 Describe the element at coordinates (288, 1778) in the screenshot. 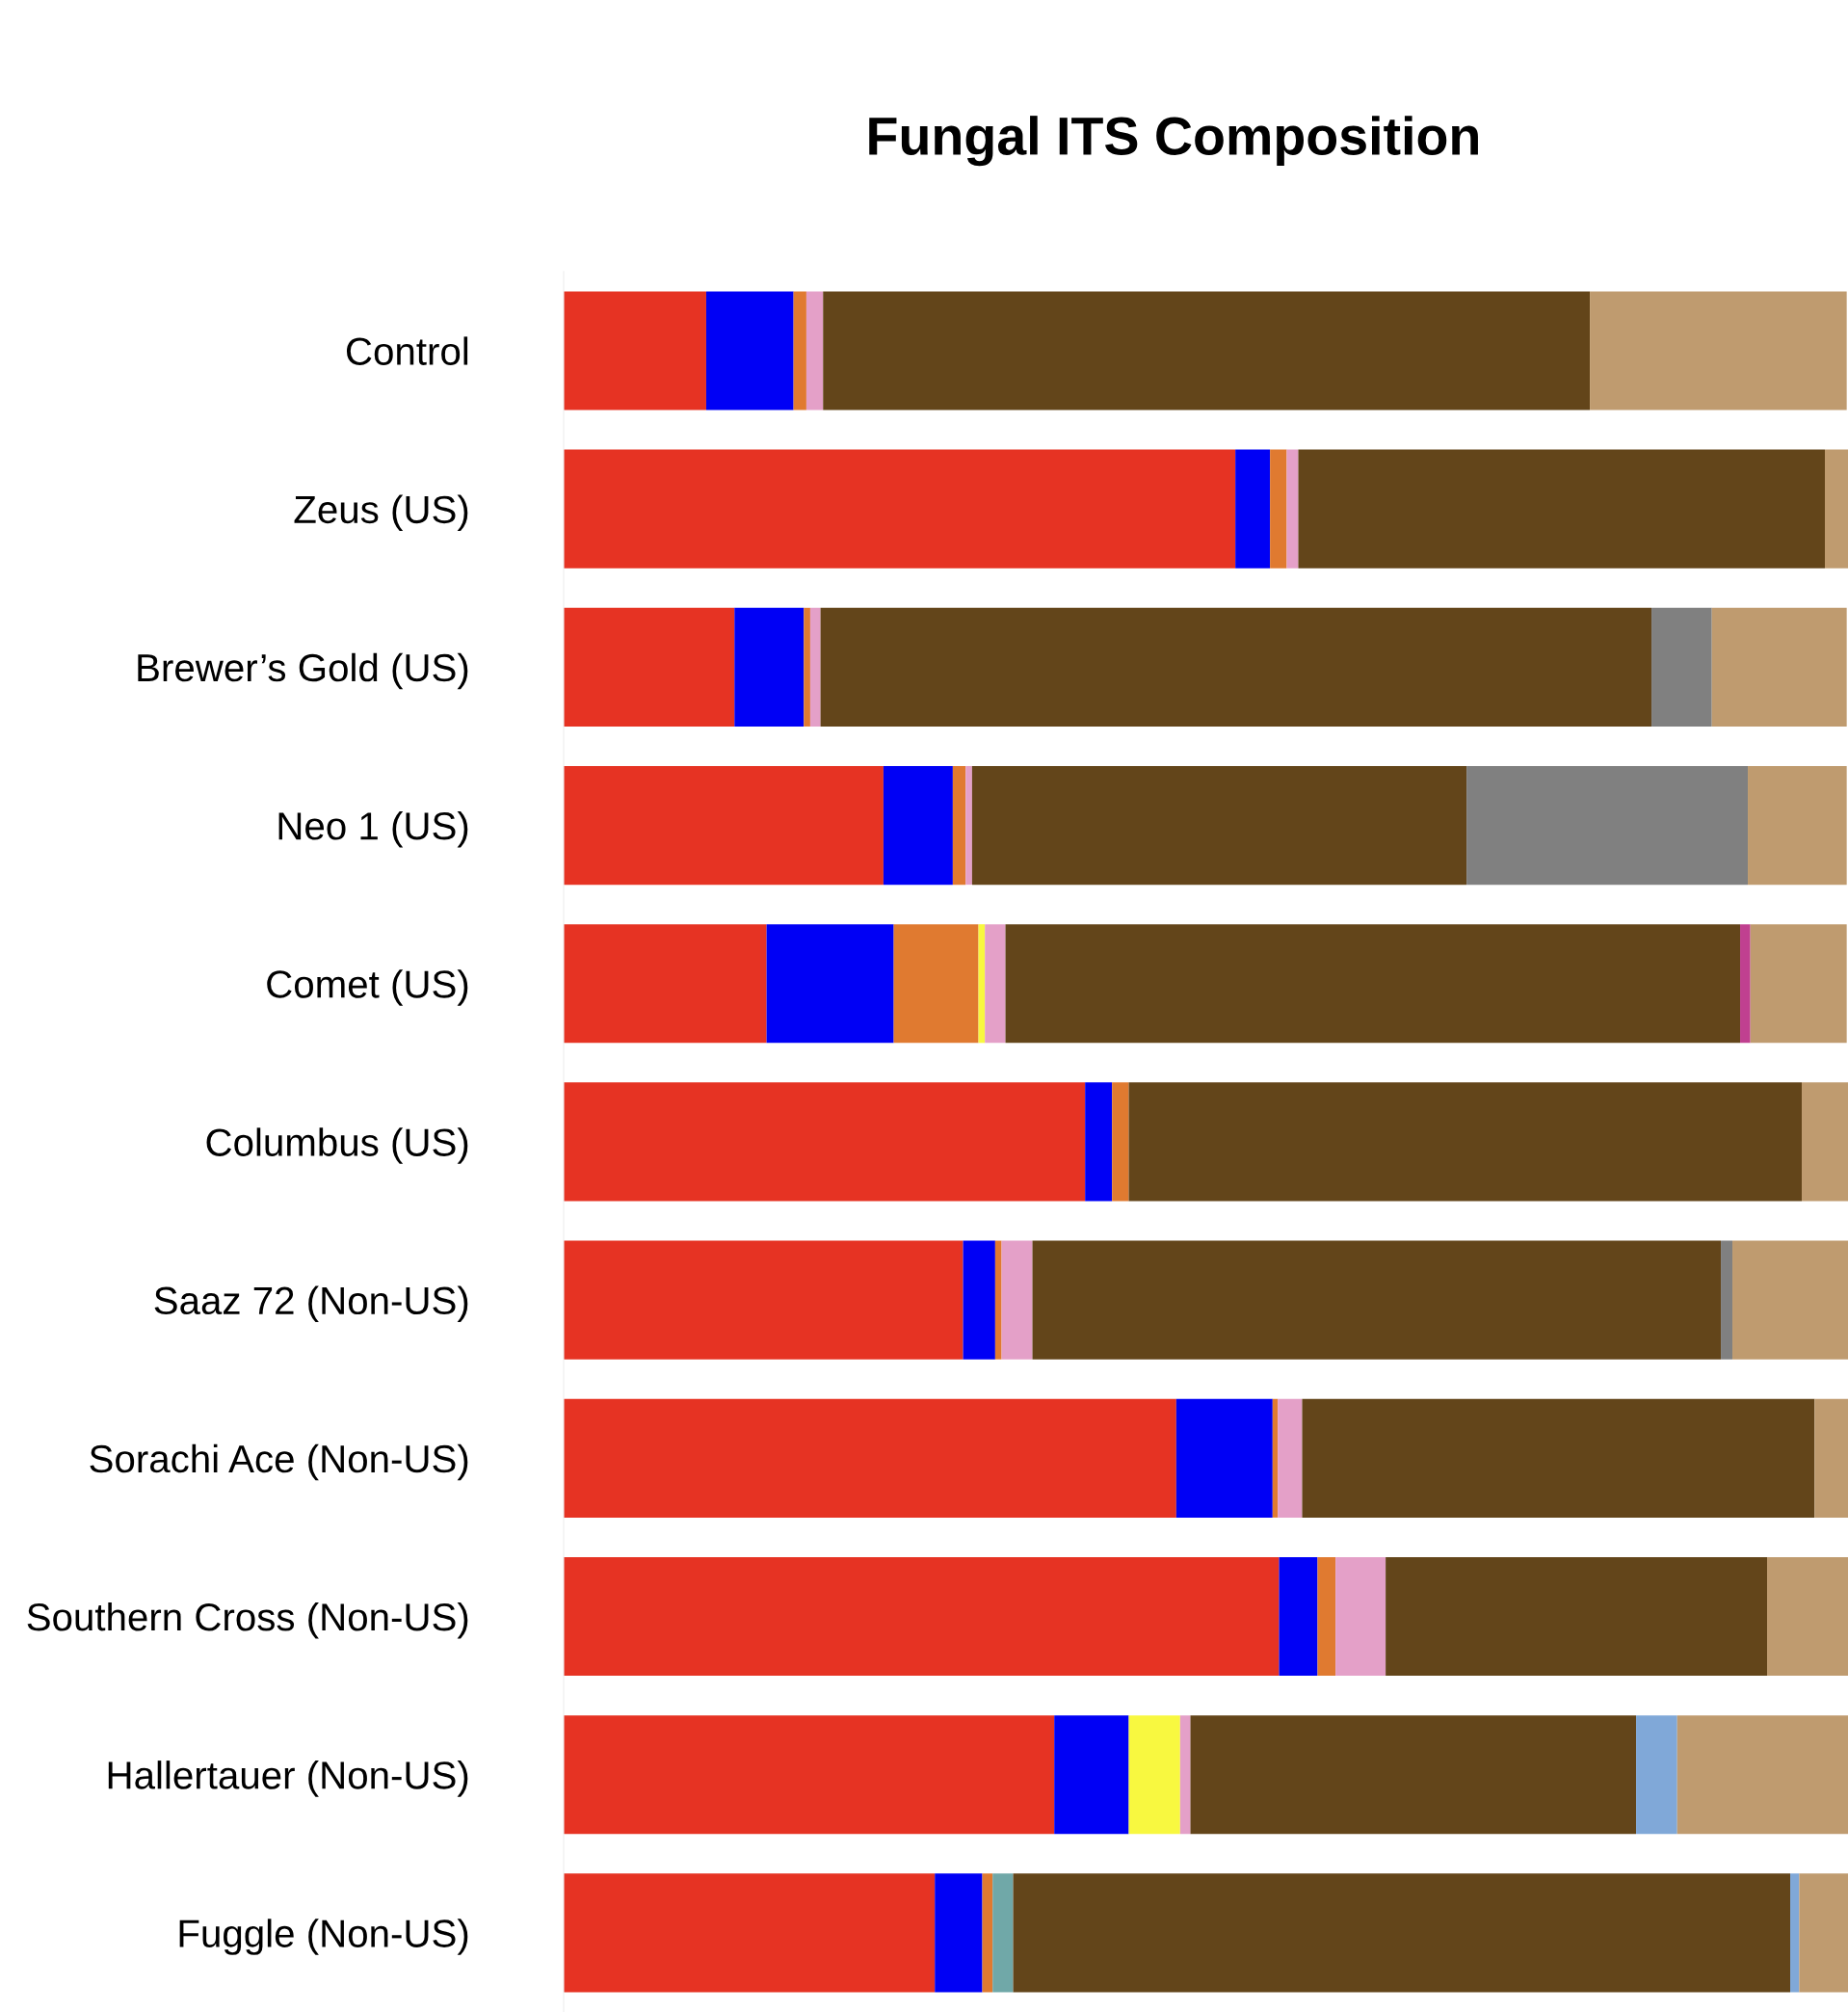

I see `y-tick-label: Hallertauer (Non-US)` at that location.